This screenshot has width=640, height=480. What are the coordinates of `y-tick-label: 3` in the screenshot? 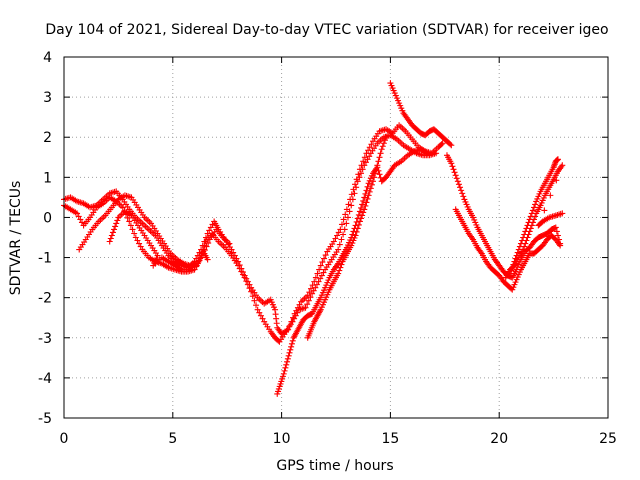 It's located at (47, 98).